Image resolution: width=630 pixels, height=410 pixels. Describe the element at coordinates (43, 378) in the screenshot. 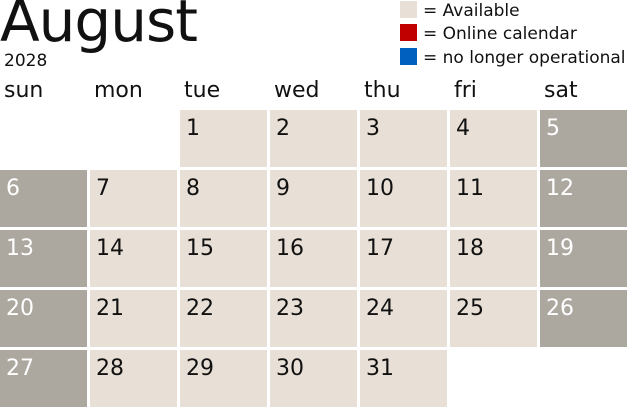

I see `day-cell: 27` at that location.